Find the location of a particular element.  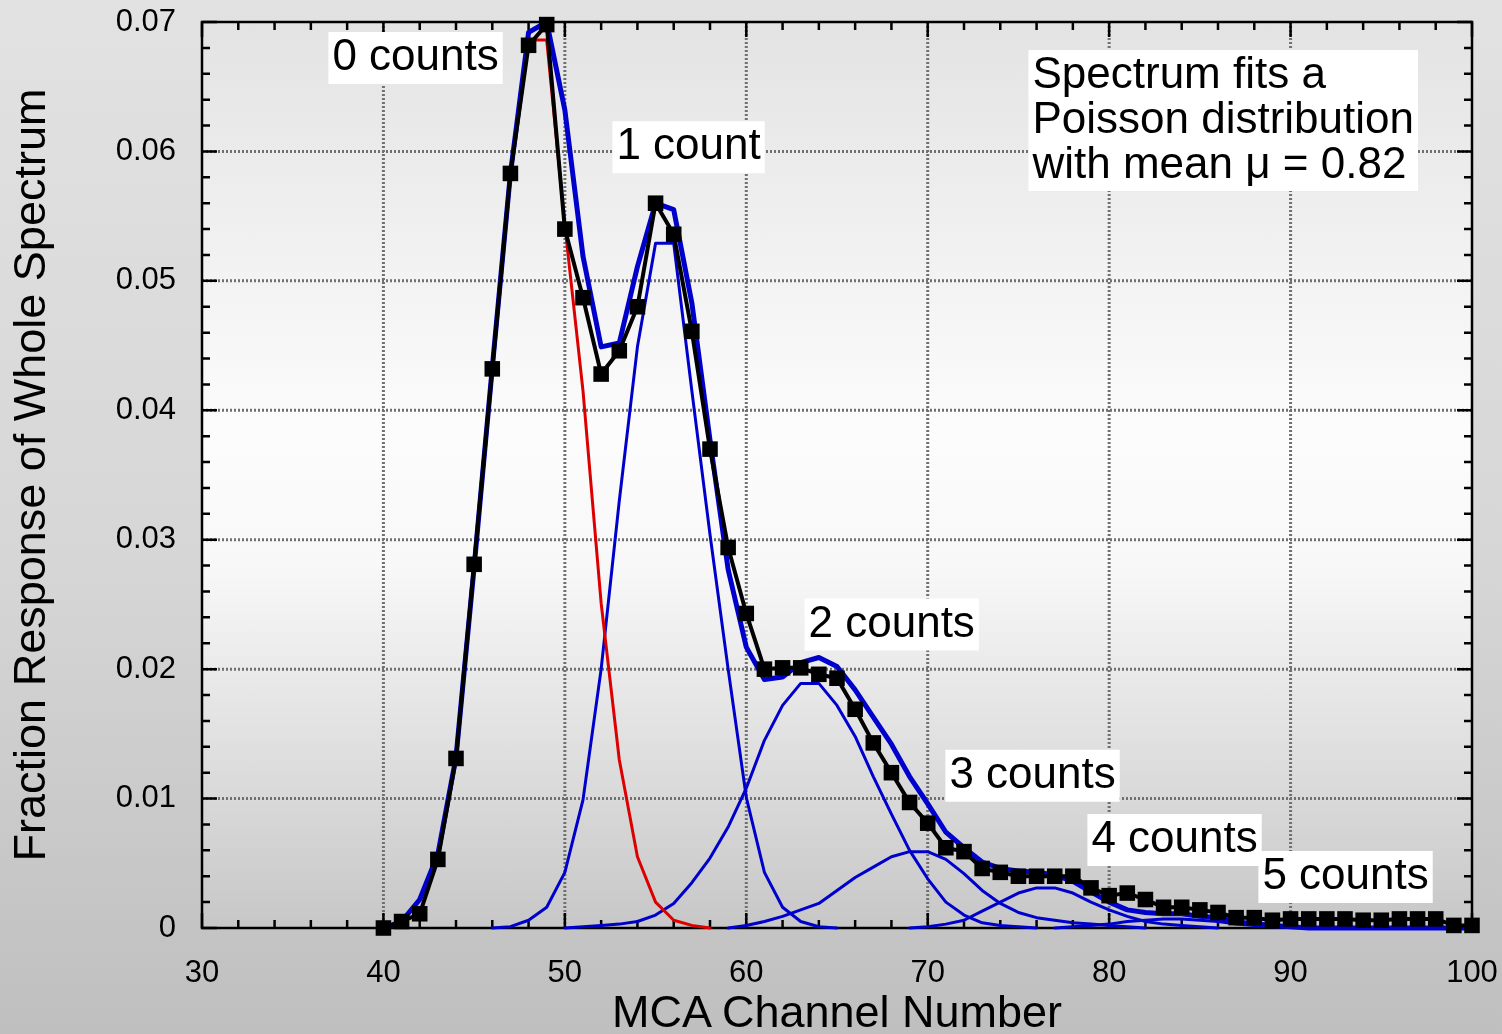

y-tick-label: 0.04 is located at coordinates (145, 408).